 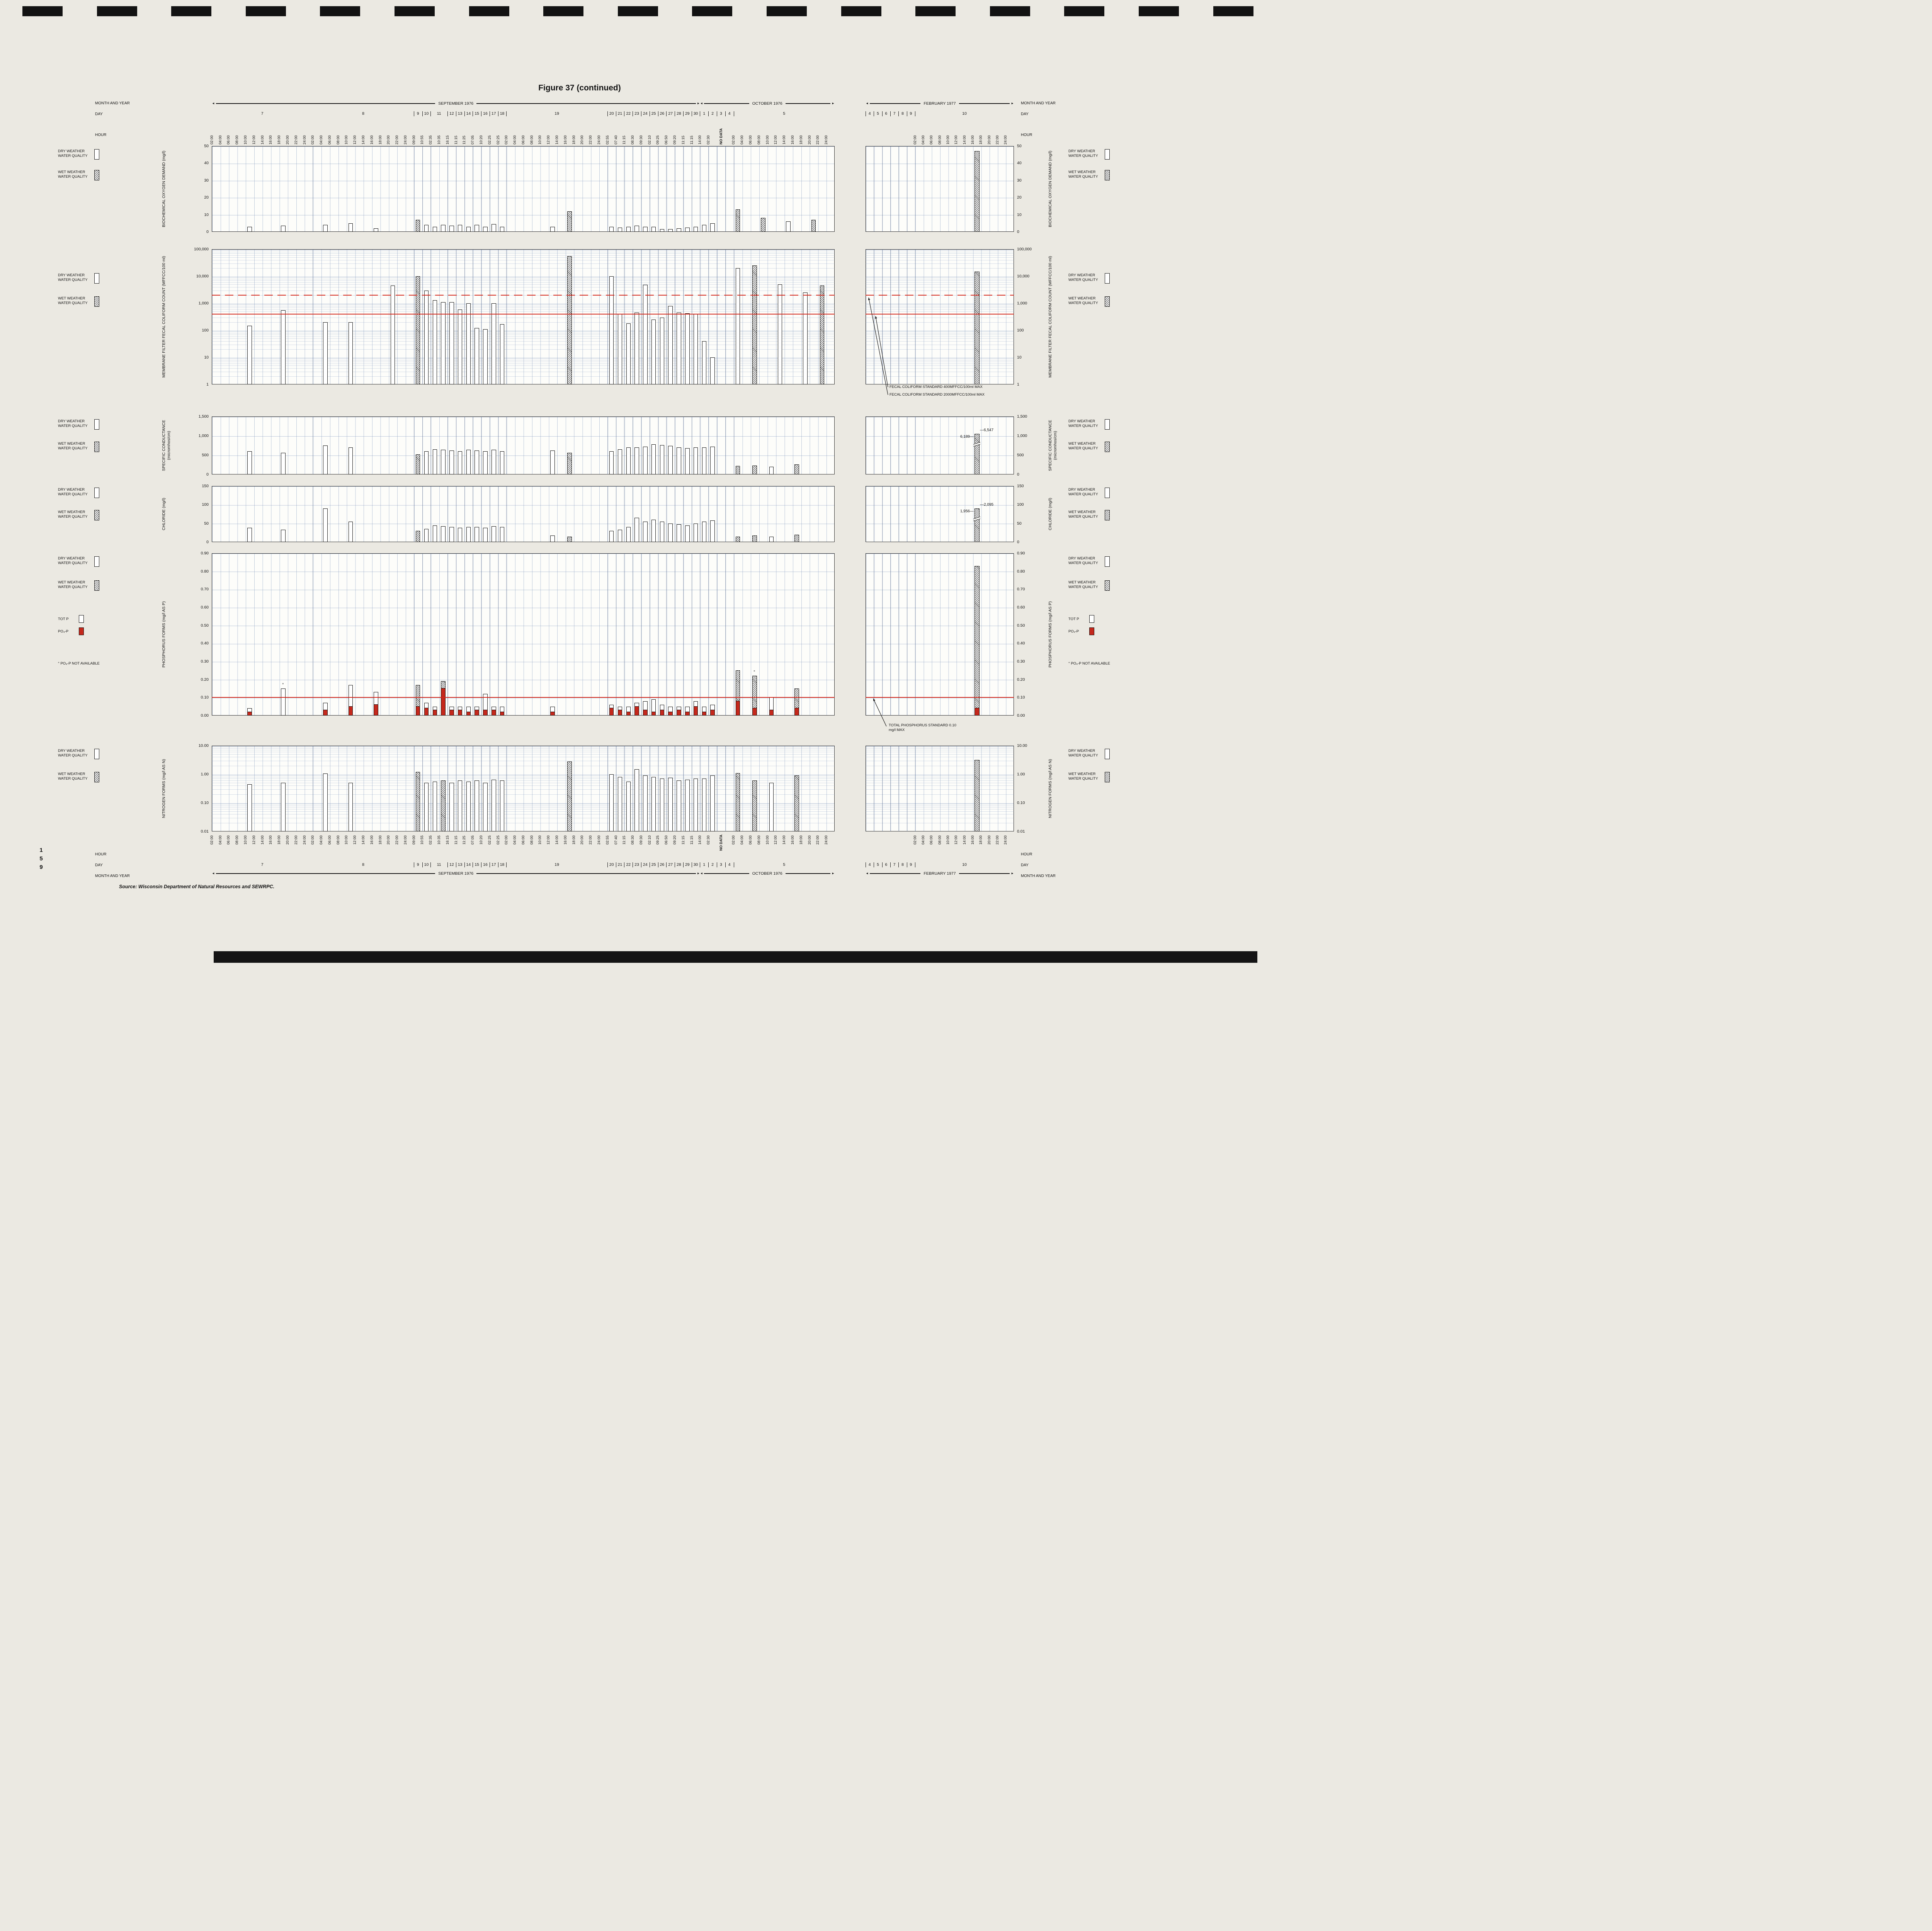 I want to click on y-tick-label-left: 0.00, so click(x=205, y=715).